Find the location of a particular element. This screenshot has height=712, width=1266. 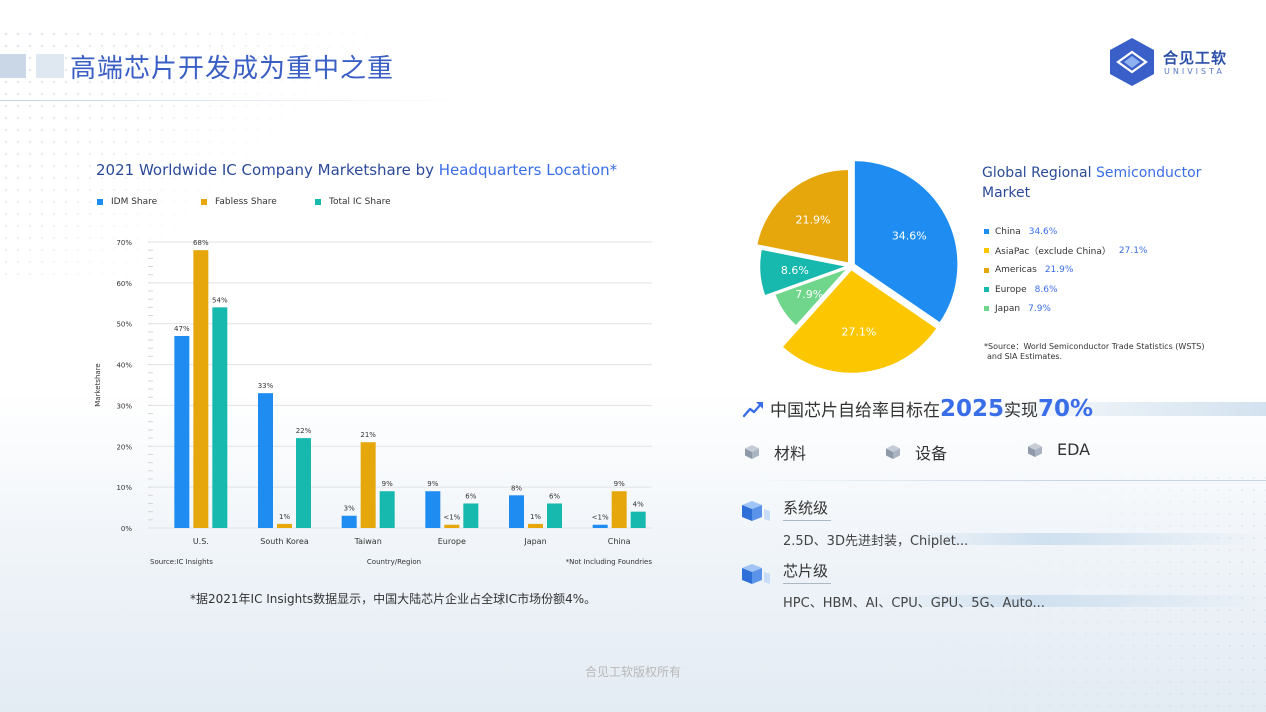

title-decoration-block is located at coordinates (50, 66).